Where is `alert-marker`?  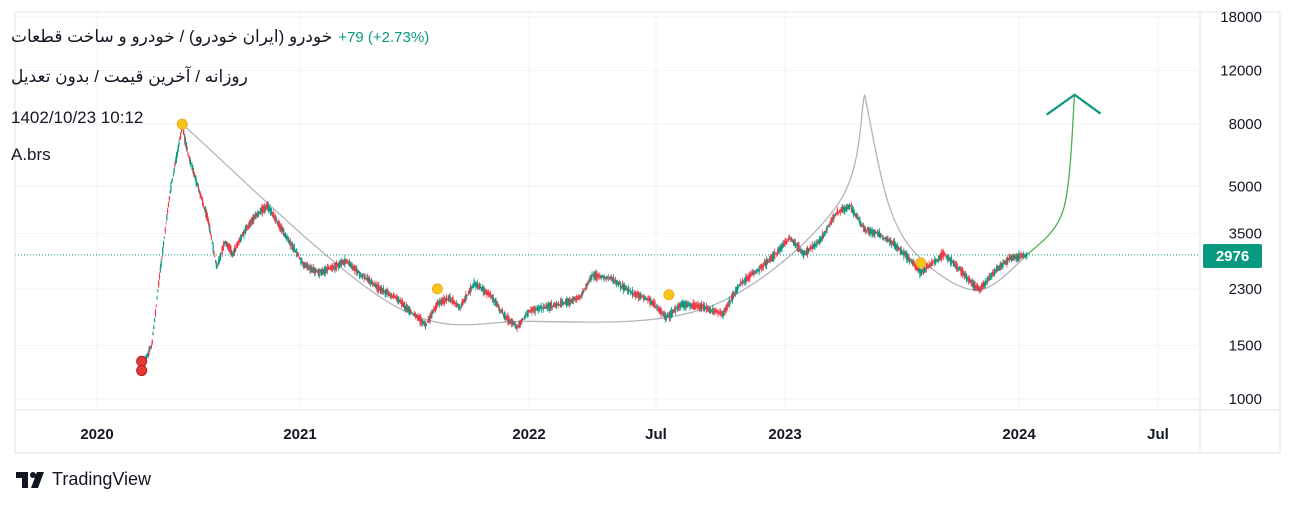
alert-marker is located at coordinates (142, 371).